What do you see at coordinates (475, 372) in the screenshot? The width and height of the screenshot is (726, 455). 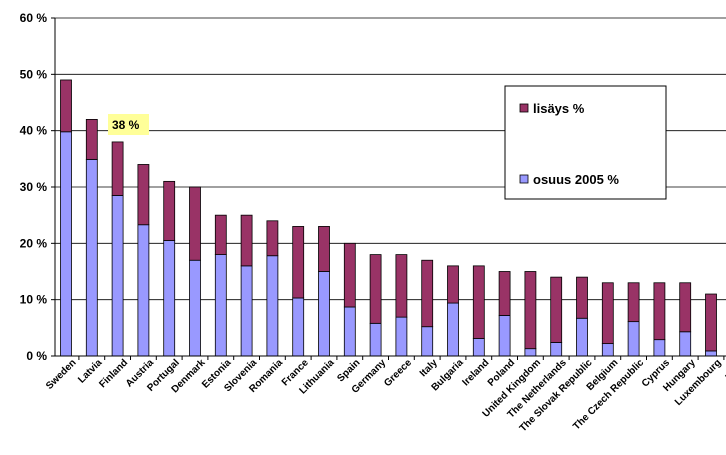 I see `x-tick-label: Ireland` at bounding box center [475, 372].